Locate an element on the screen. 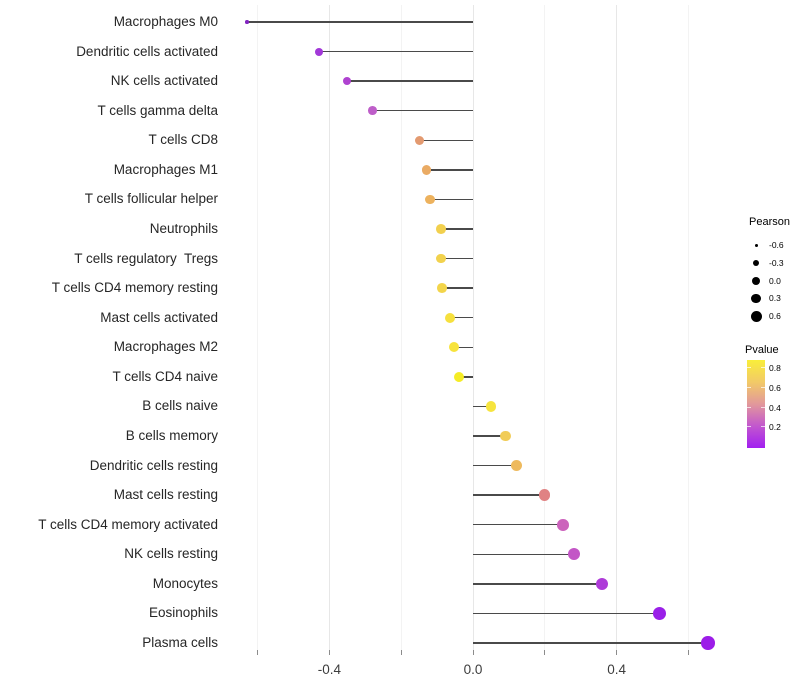 This screenshot has width=800, height=700. y-axis-label: Macrophages M2 is located at coordinates (165, 347).